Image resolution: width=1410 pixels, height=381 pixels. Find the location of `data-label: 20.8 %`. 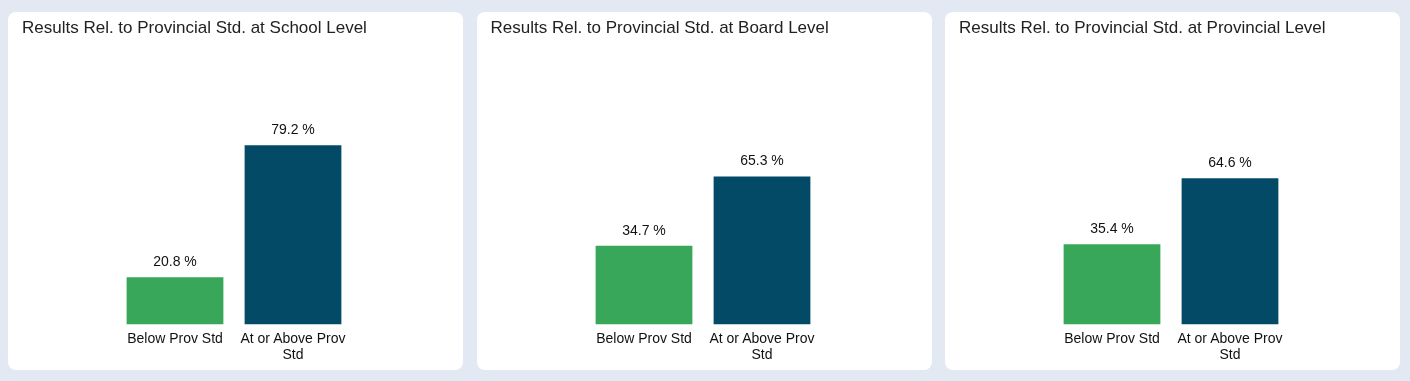

data-label: 20.8 % is located at coordinates (175, 261).